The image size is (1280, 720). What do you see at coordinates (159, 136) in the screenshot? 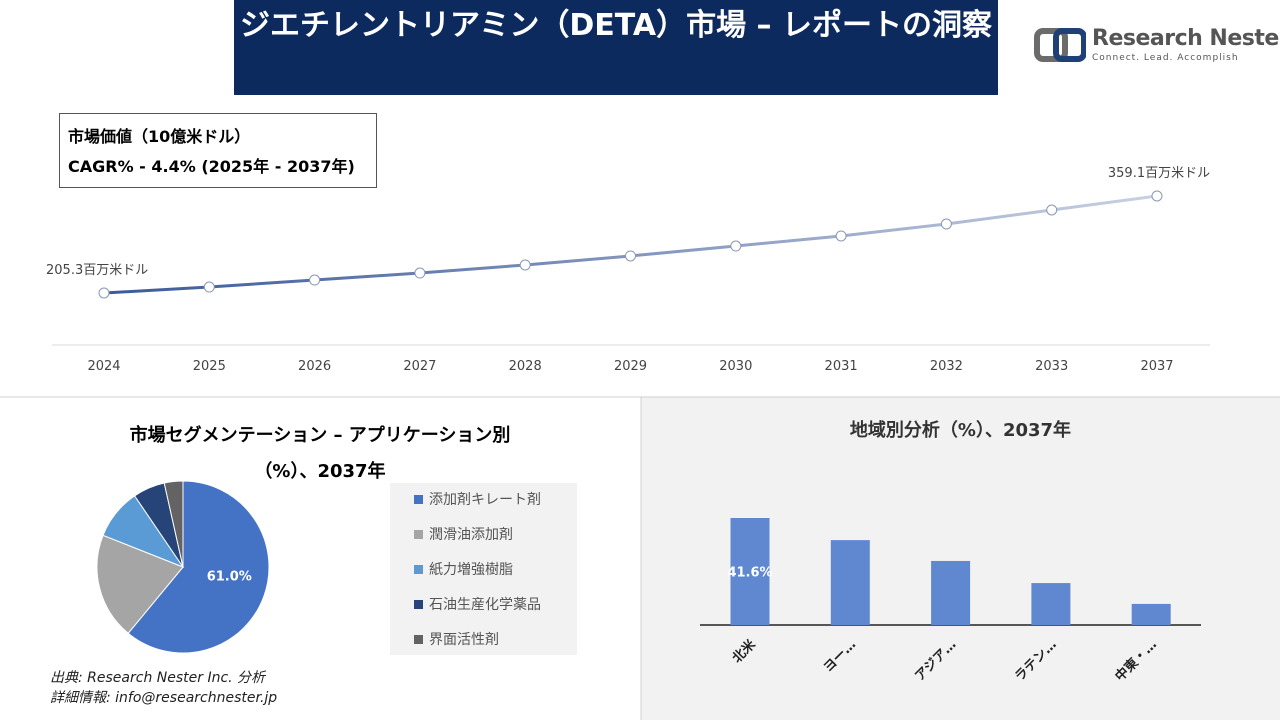
I see `annotation: 市場価値（10億米ドル）` at bounding box center [159, 136].